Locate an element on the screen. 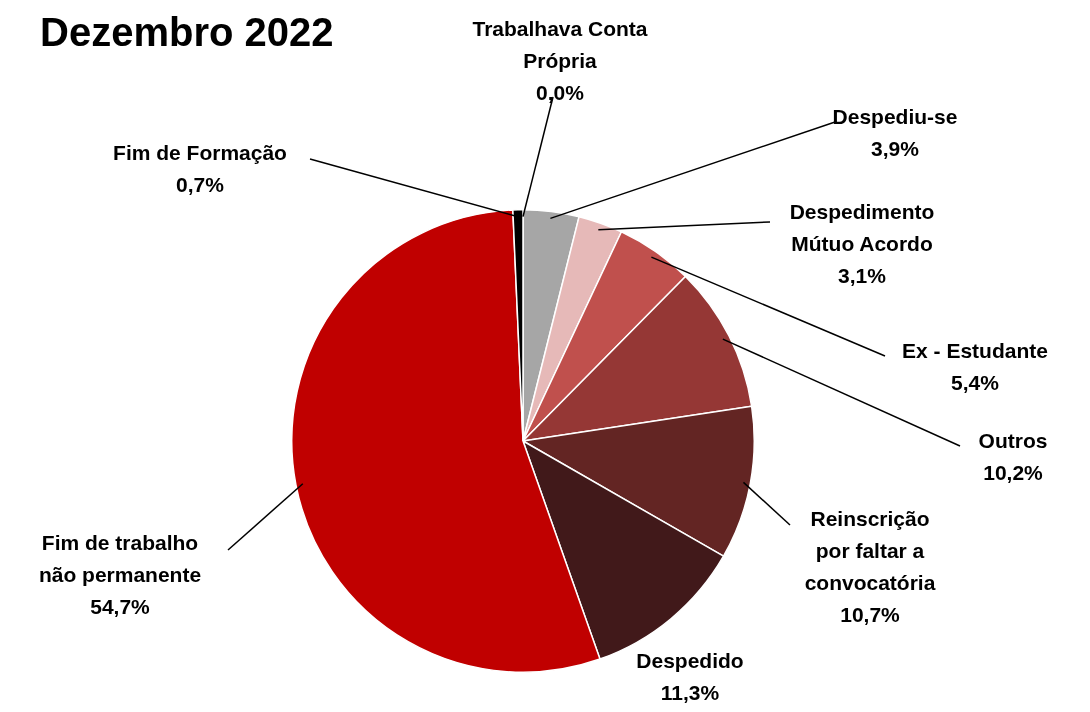  text: 0,0% is located at coordinates (560, 93).